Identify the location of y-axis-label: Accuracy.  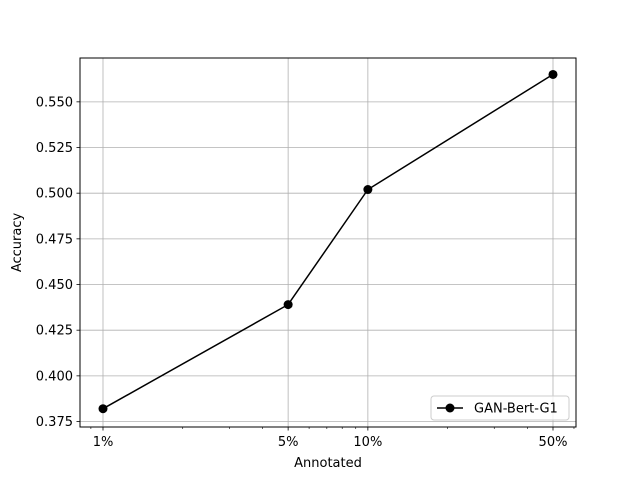
(17, 243).